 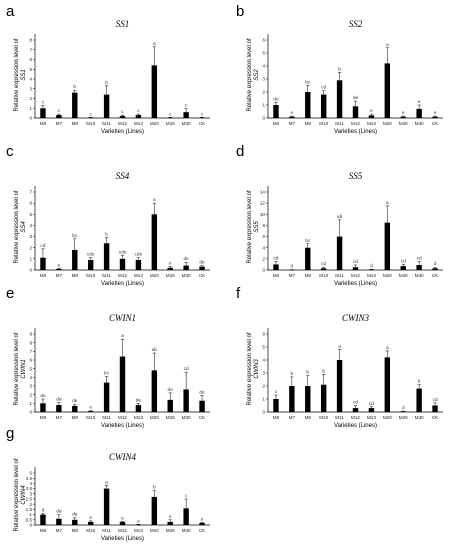 I want to click on significance-letter-M10: cd, so click(x=323, y=88).